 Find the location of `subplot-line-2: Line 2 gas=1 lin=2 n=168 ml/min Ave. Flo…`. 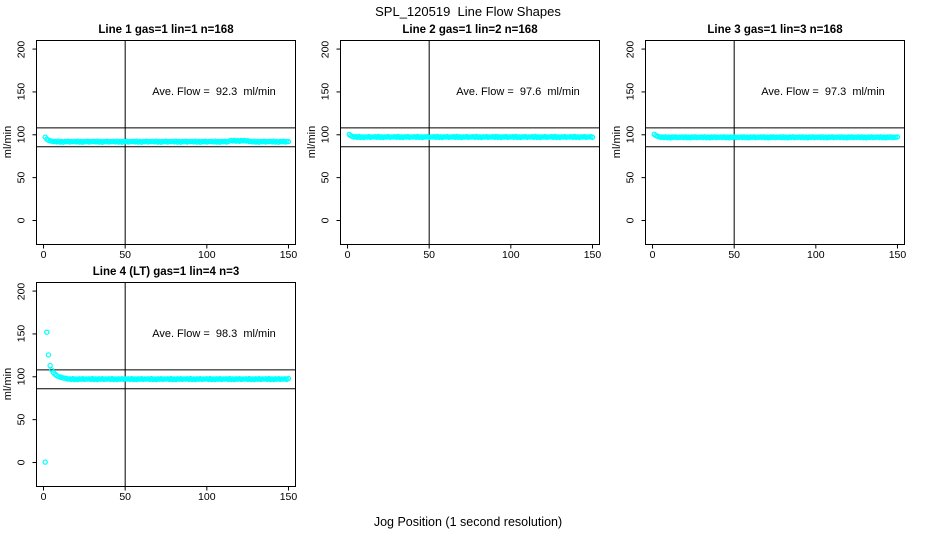

subplot-line-2: Line 2 gas=1 lin=2 n=168 ml/min Ave. Flo… is located at coordinates (454, 146).